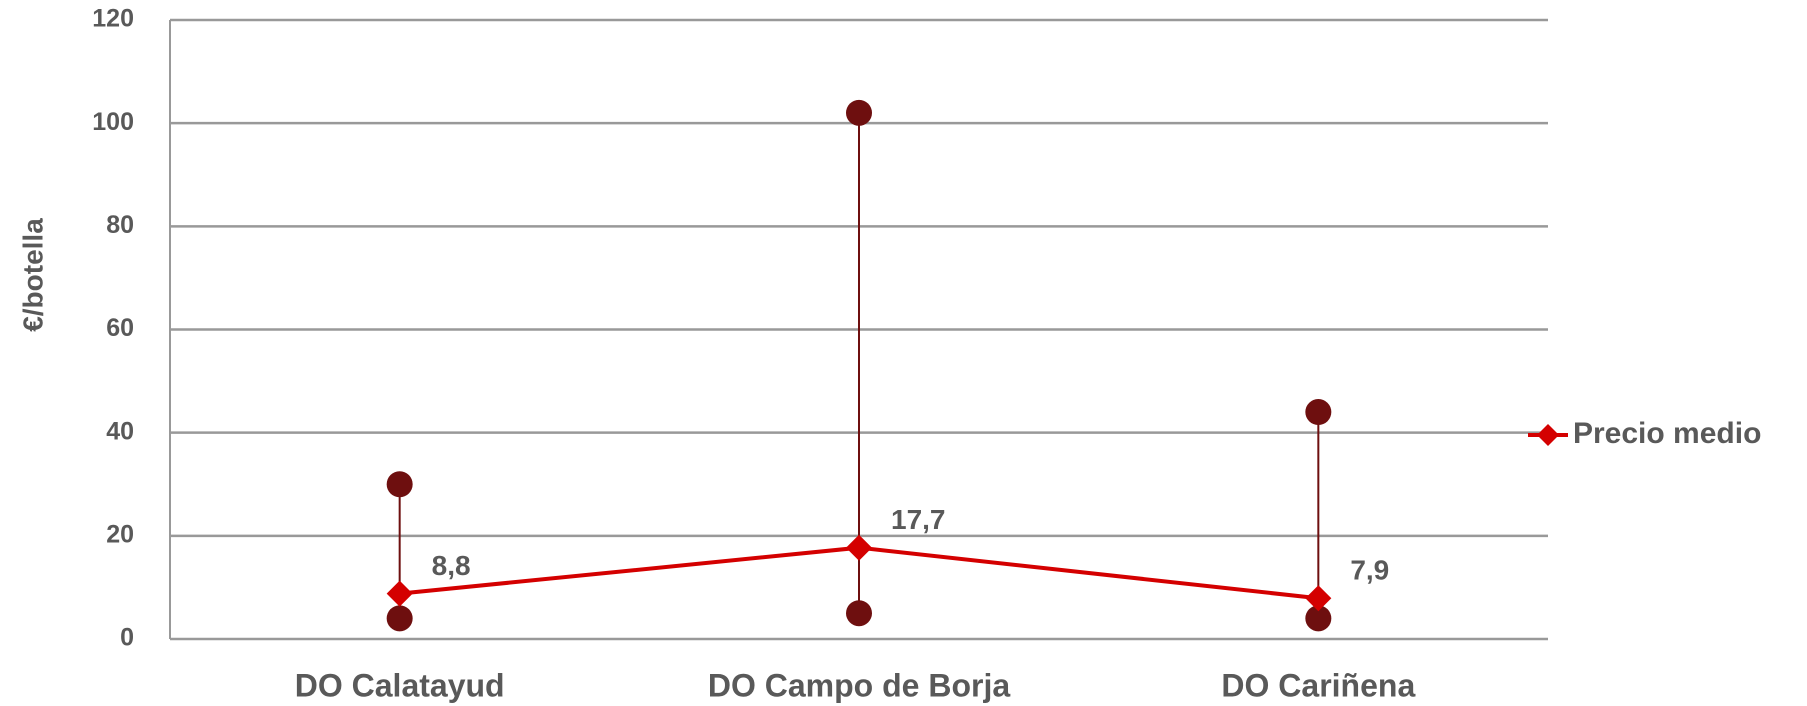 The image size is (1807, 706). What do you see at coordinates (1548, 435) in the screenshot?
I see `legend-marker` at bounding box center [1548, 435].